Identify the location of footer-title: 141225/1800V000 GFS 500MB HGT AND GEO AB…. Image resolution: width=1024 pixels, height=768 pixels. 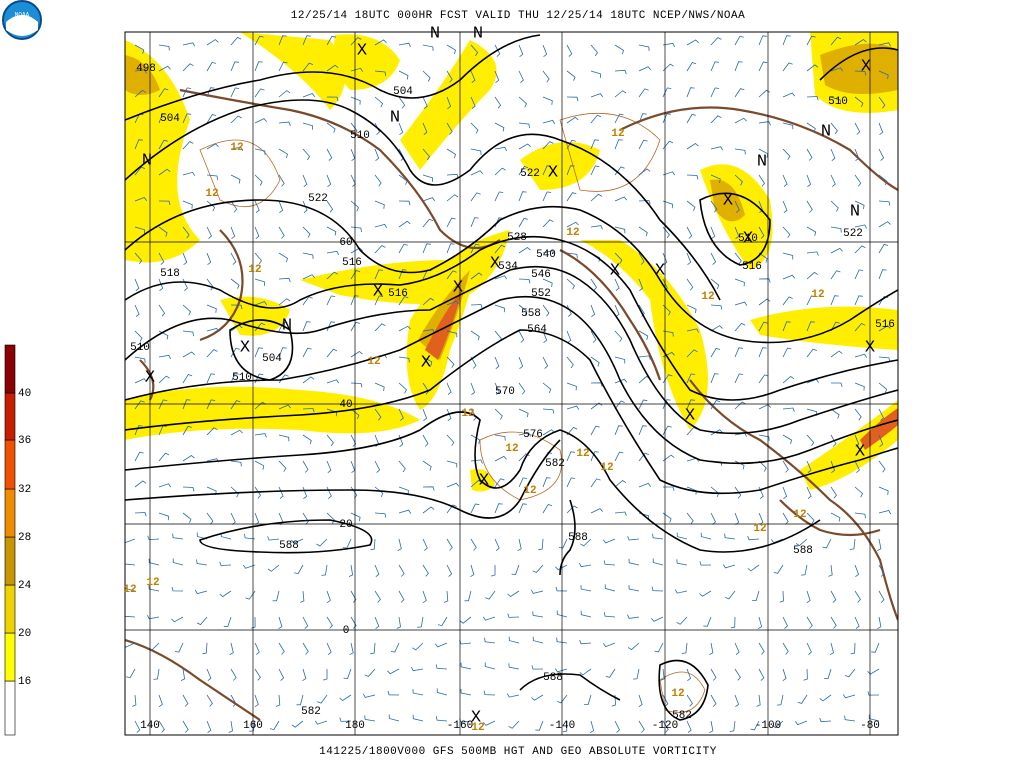
(518, 752).